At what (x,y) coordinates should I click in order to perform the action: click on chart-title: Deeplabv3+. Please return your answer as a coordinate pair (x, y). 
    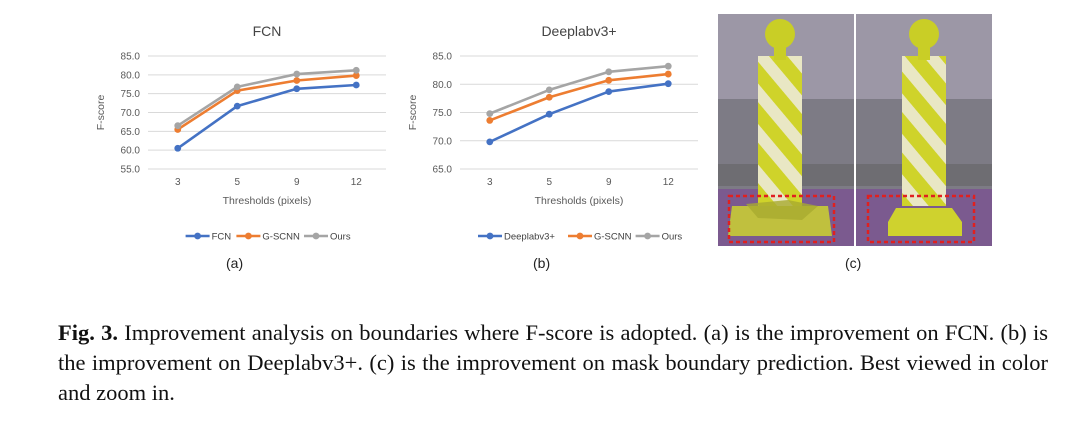
    Looking at the image, I should click on (578, 31).